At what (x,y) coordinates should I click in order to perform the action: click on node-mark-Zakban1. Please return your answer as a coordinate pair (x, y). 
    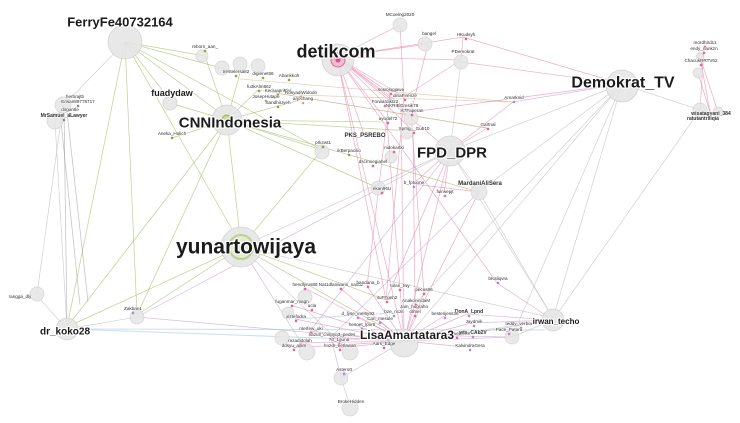
    Looking at the image, I should click on (133, 313).